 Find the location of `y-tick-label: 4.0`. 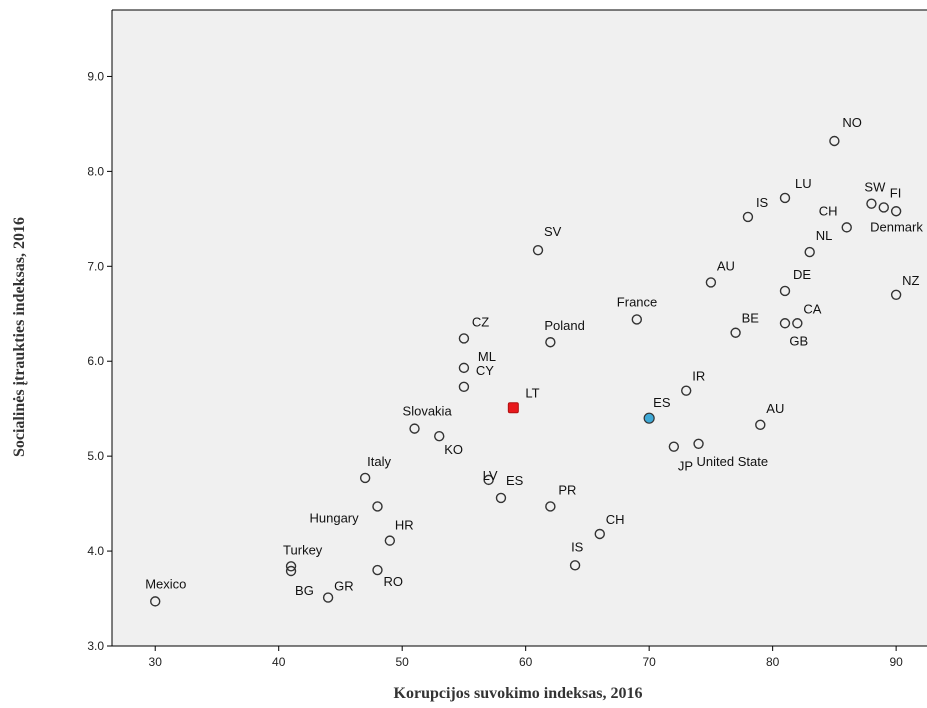

y-tick-label: 4.0 is located at coordinates (95, 551).